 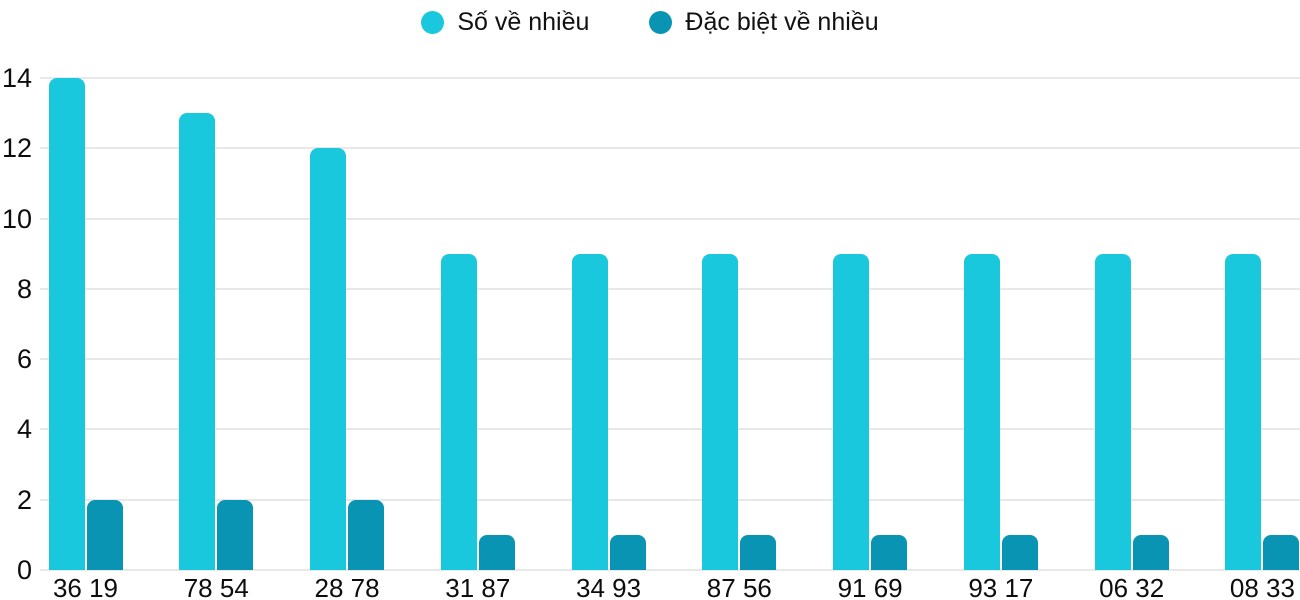 I want to click on legend-item-dac-biet-ve-nhieu: Đặc biệt về nhiều, so click(x=764, y=22).